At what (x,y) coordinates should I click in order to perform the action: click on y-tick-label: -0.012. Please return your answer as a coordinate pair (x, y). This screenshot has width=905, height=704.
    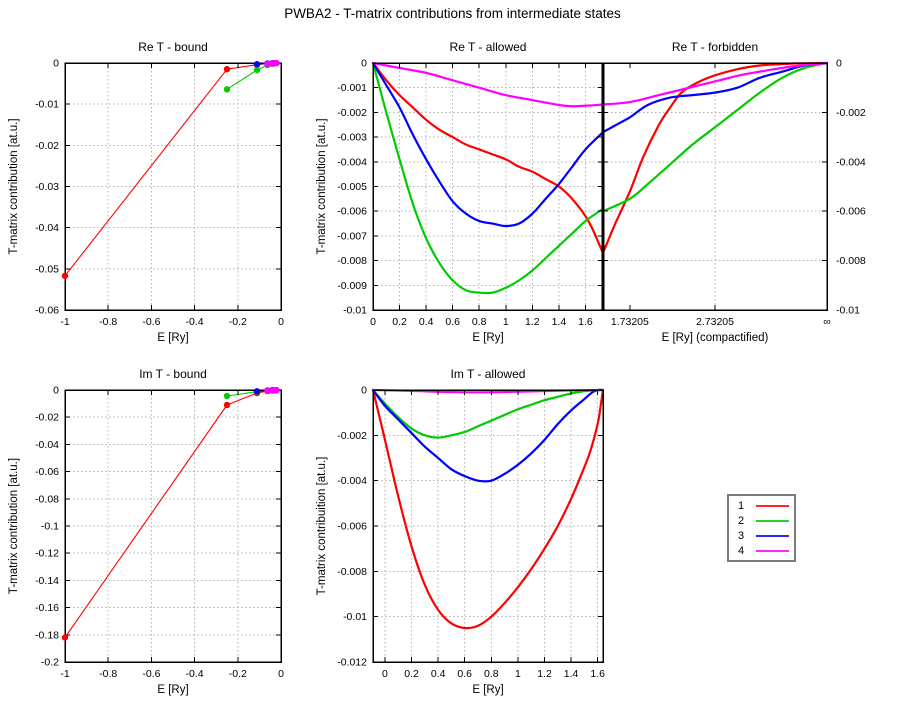
    Looking at the image, I should click on (352, 663).